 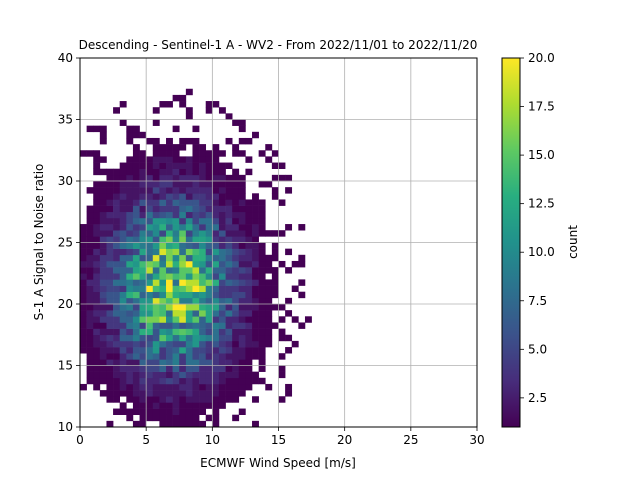 What do you see at coordinates (280, 437) in the screenshot?
I see `x-axis: 0 5 10 15 20 25 30` at bounding box center [280, 437].